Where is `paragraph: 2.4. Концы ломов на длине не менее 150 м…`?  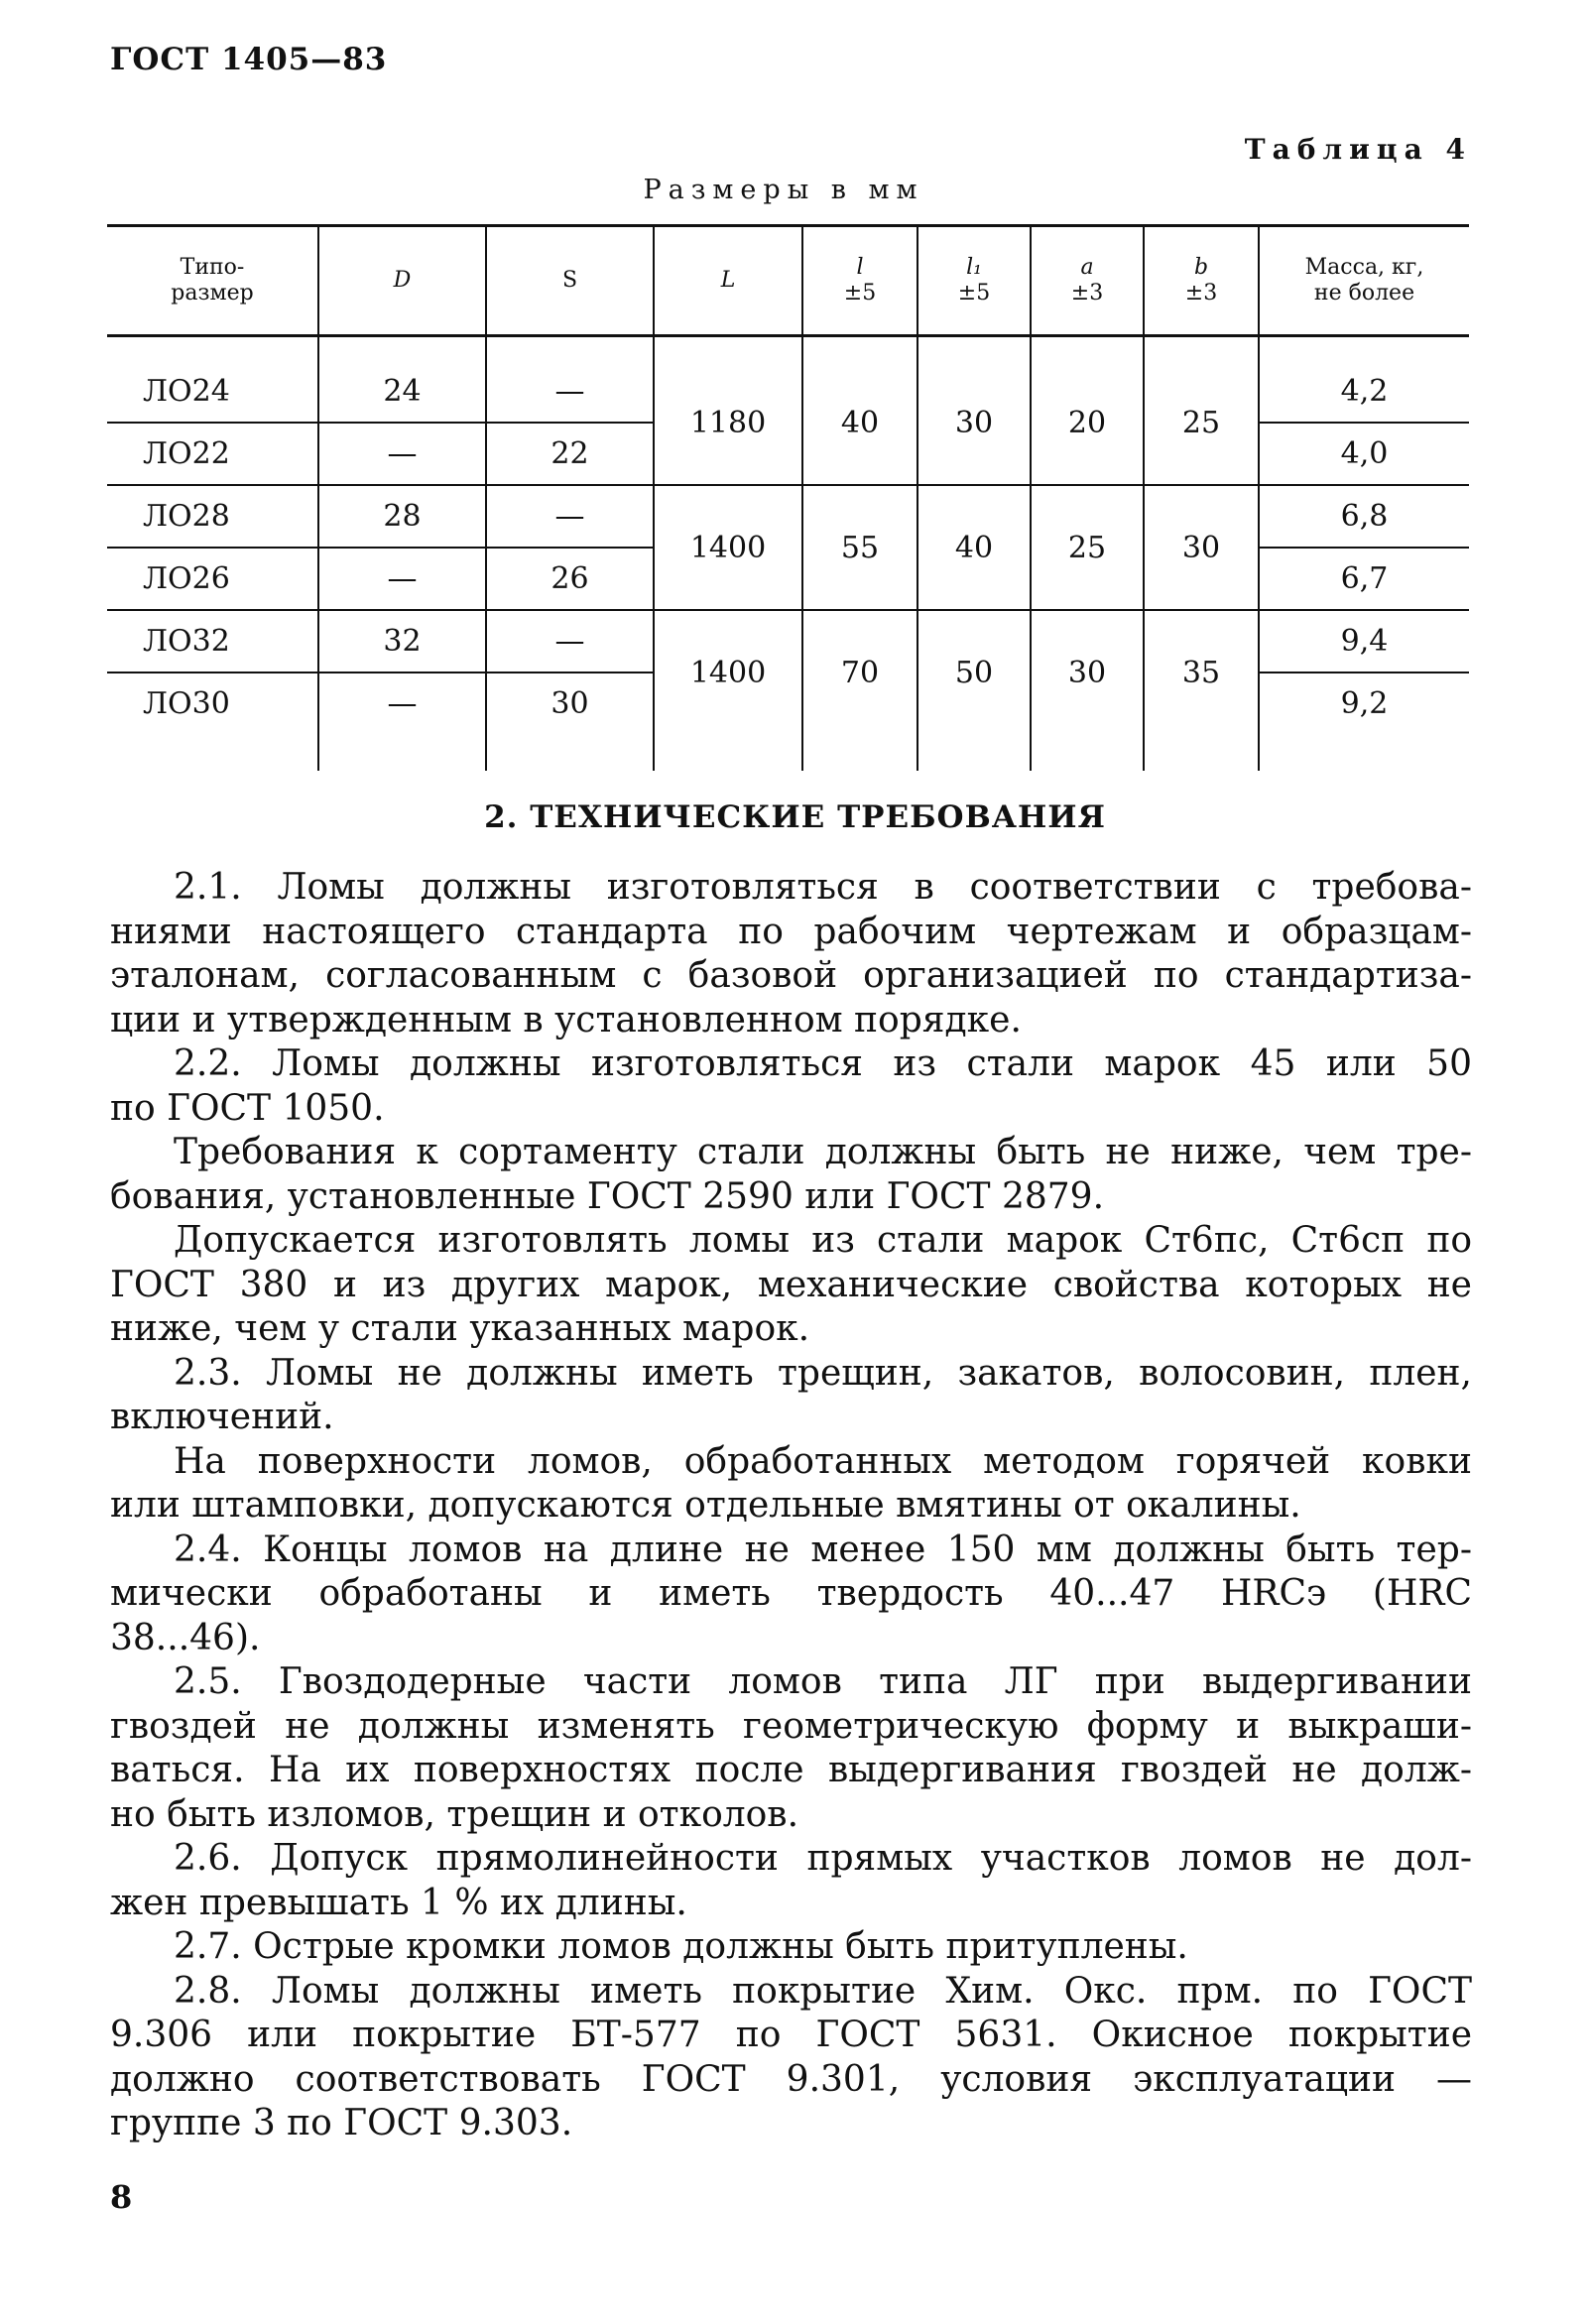 paragraph: 2.4. Концы ломов на длине не менее 150 м… is located at coordinates (791, 1595).